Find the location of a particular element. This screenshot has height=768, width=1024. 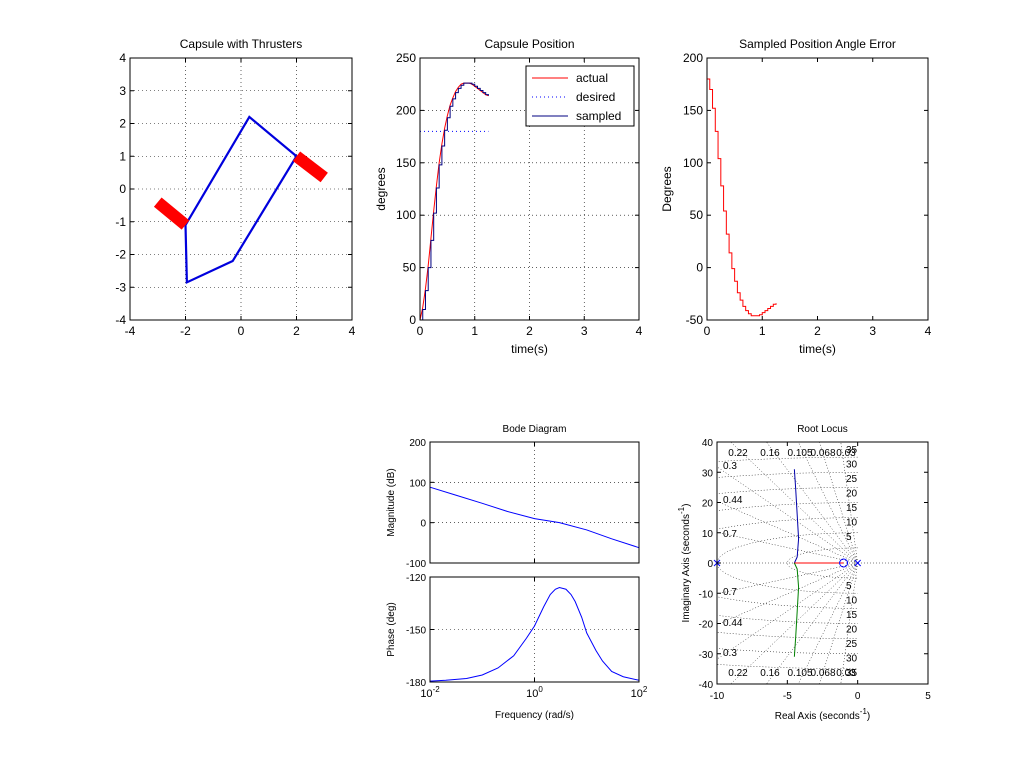

bode-mag-y-tick-label: 200 is located at coordinates (417, 443).